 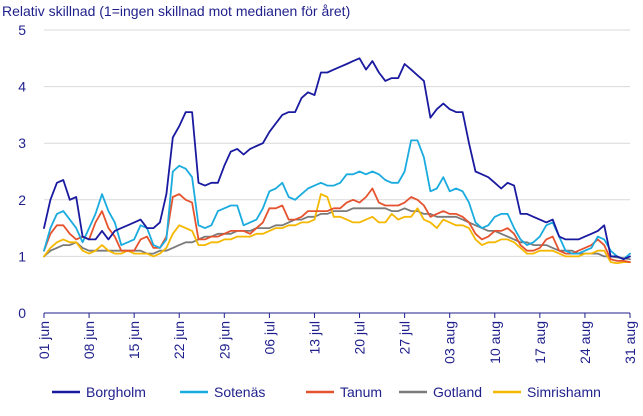 I want to click on legend-label: Sotenäs, so click(x=239, y=392).